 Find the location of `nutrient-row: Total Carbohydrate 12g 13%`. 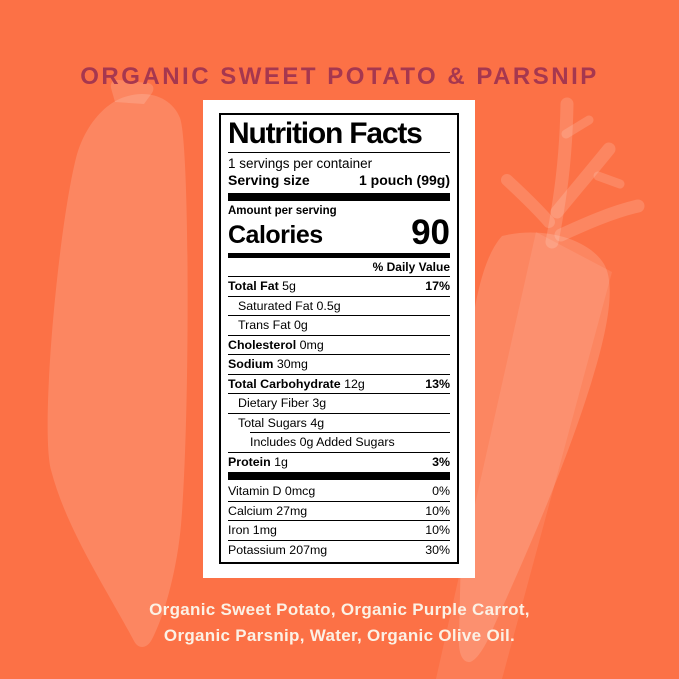

nutrient-row: Total Carbohydrate 12g 13% is located at coordinates (339, 383).